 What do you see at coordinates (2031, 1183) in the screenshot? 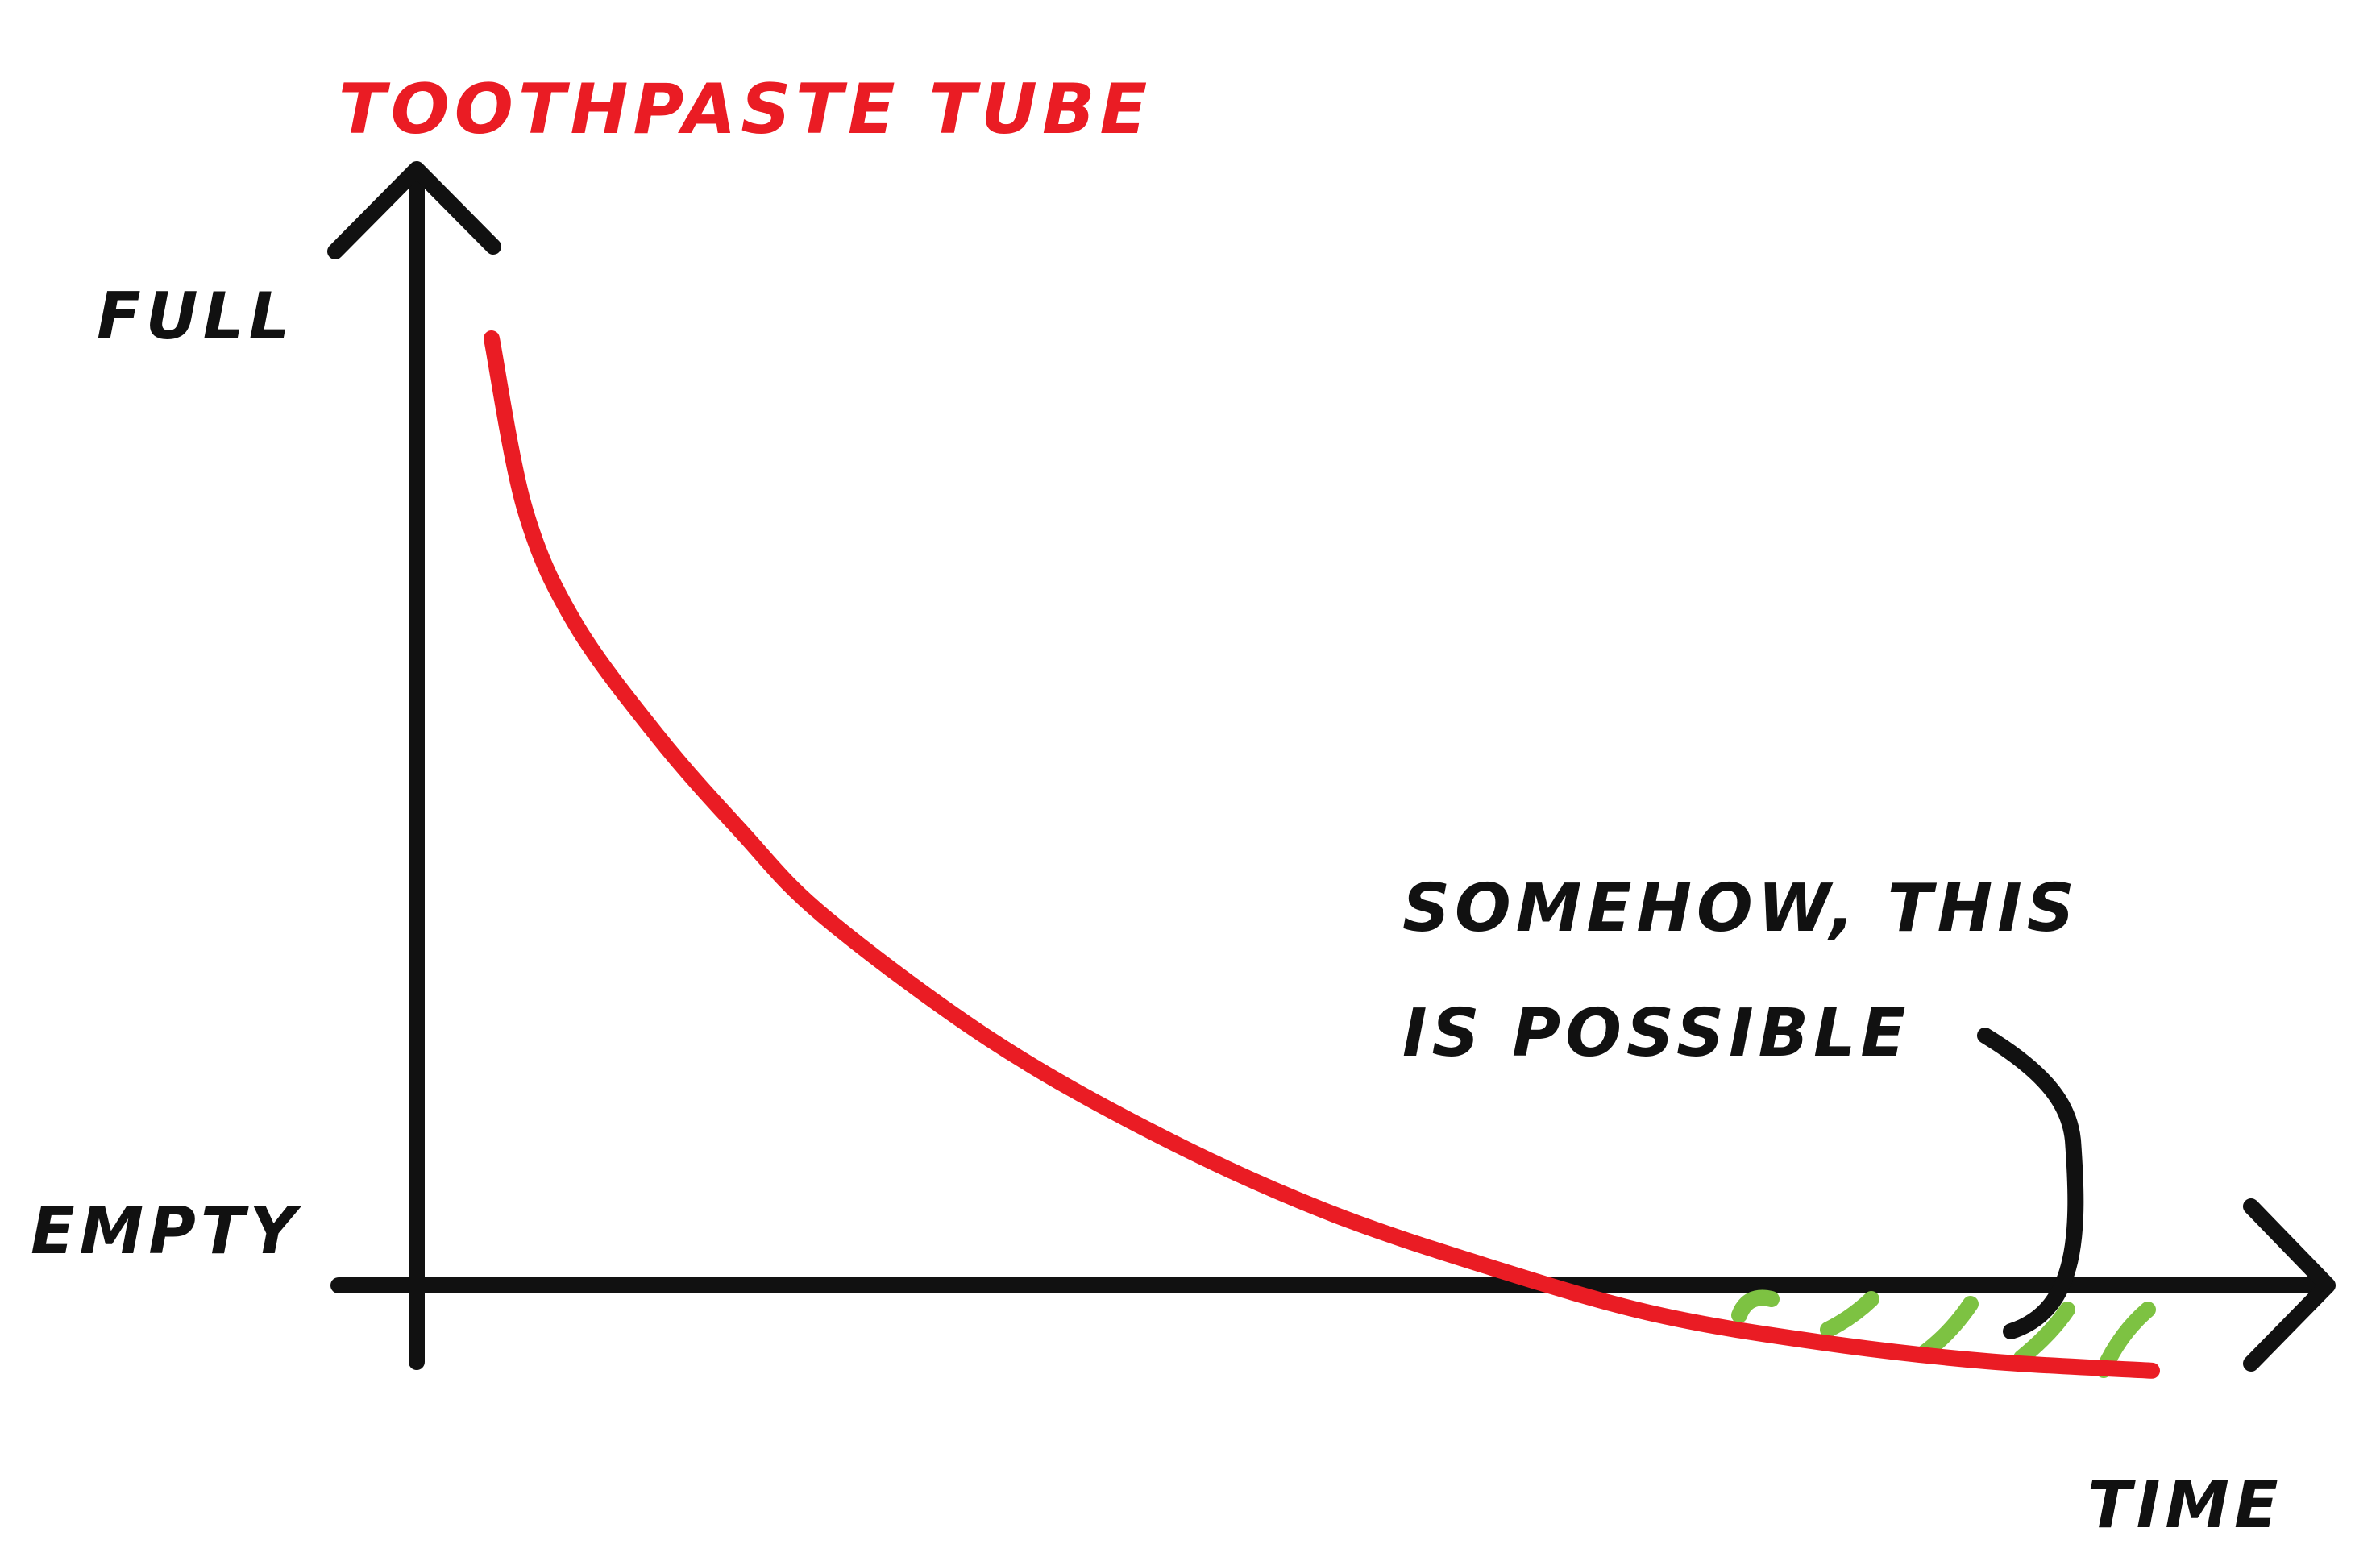
I see `annotation-pointer` at bounding box center [2031, 1183].